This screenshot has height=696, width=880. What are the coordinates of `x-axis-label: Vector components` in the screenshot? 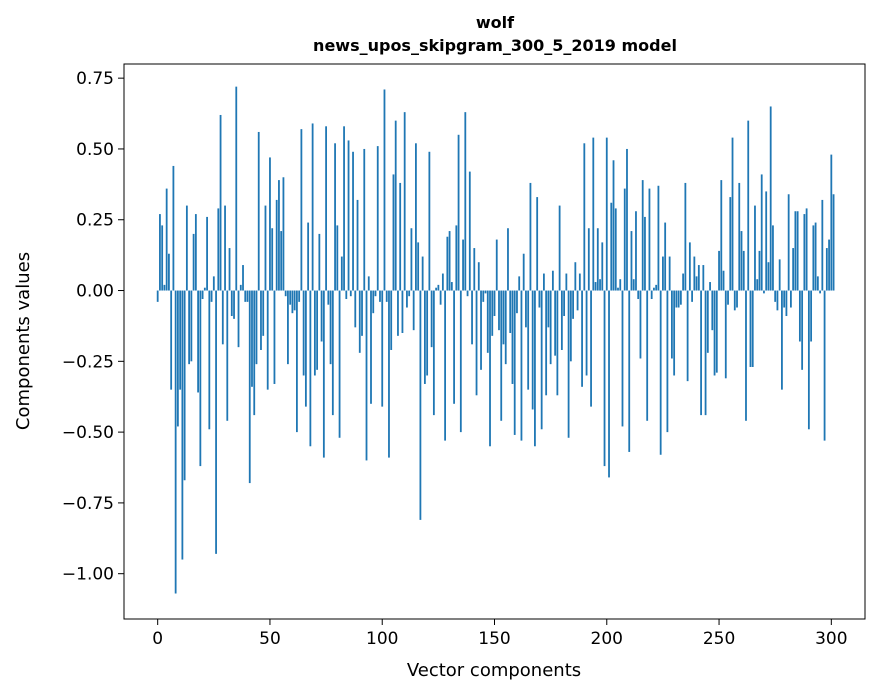 It's located at (494, 670).